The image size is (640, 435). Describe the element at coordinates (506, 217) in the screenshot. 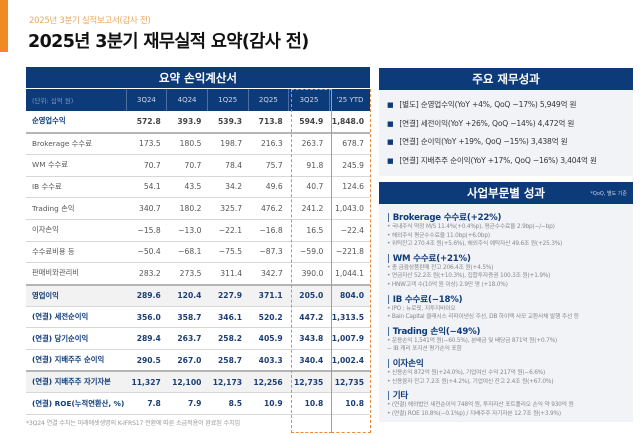

I see `segment-group-title: | Brokerage 수수료(+22%)` at that location.